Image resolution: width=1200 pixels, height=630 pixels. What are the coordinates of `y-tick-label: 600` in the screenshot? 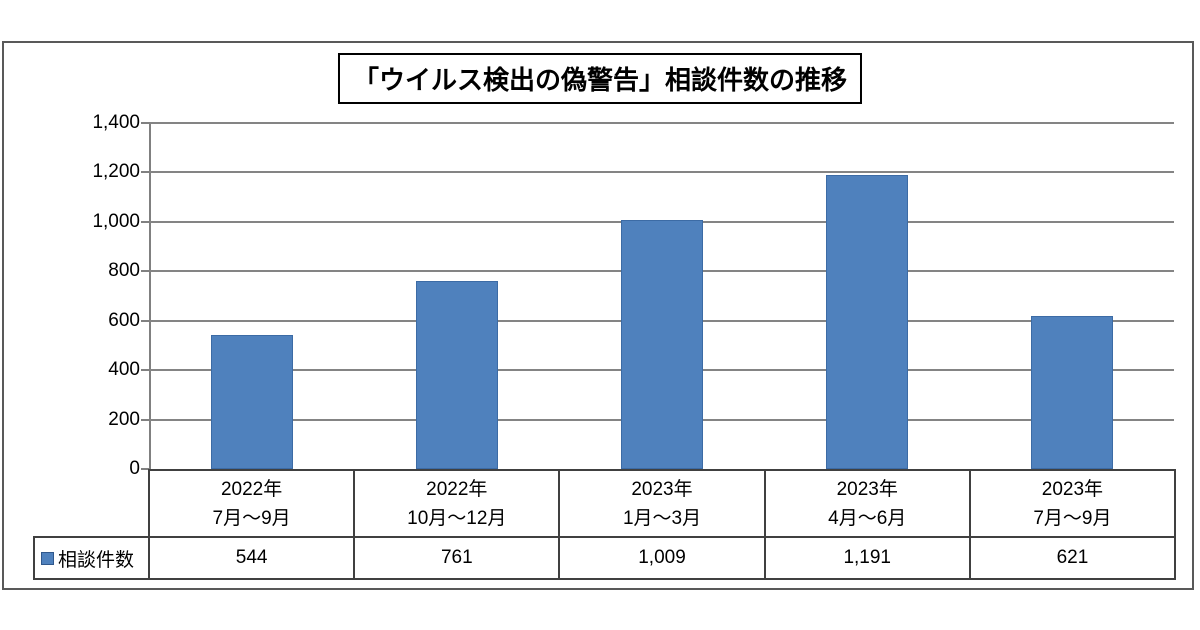 It's located at (124, 320).